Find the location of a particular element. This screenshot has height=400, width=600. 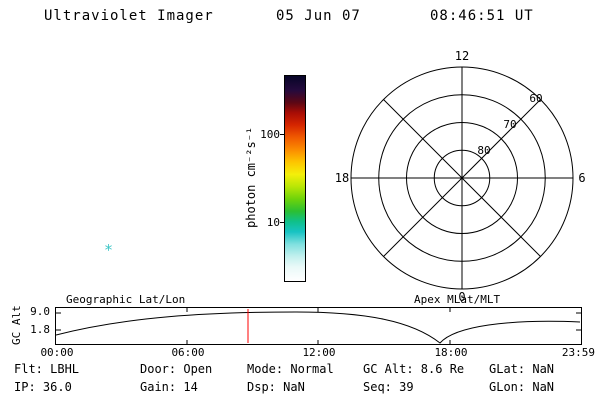

xtick-0600: 06:00 is located at coordinates (188, 352).